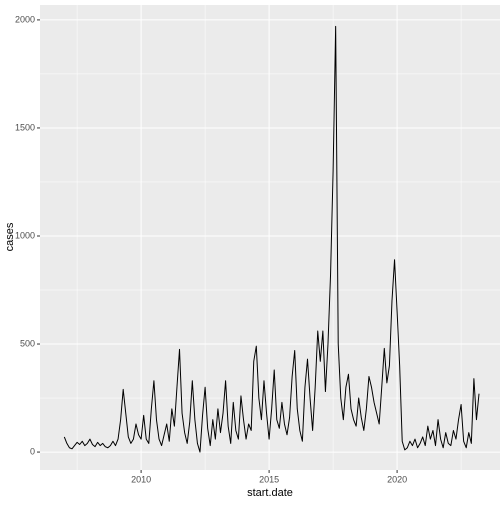 This screenshot has width=504, height=509. What do you see at coordinates (141, 479) in the screenshot?
I see `x-tick-label: 2010` at bounding box center [141, 479].